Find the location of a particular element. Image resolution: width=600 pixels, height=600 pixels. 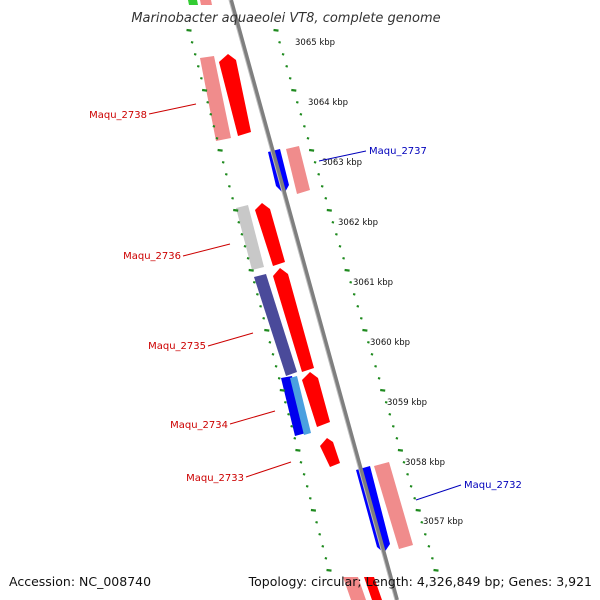

gene-label-maqu-2732: Maqu_2732 is located at coordinates (493, 485).